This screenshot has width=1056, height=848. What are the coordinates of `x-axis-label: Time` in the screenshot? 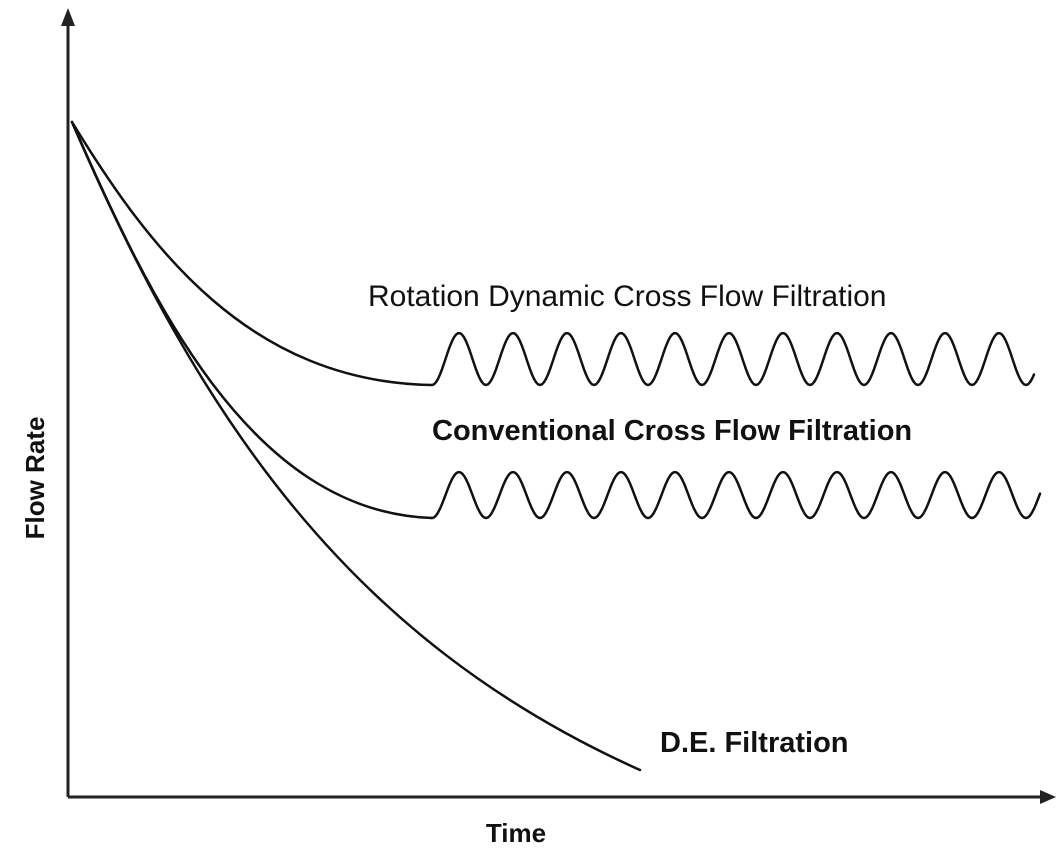 It's located at (516, 833).